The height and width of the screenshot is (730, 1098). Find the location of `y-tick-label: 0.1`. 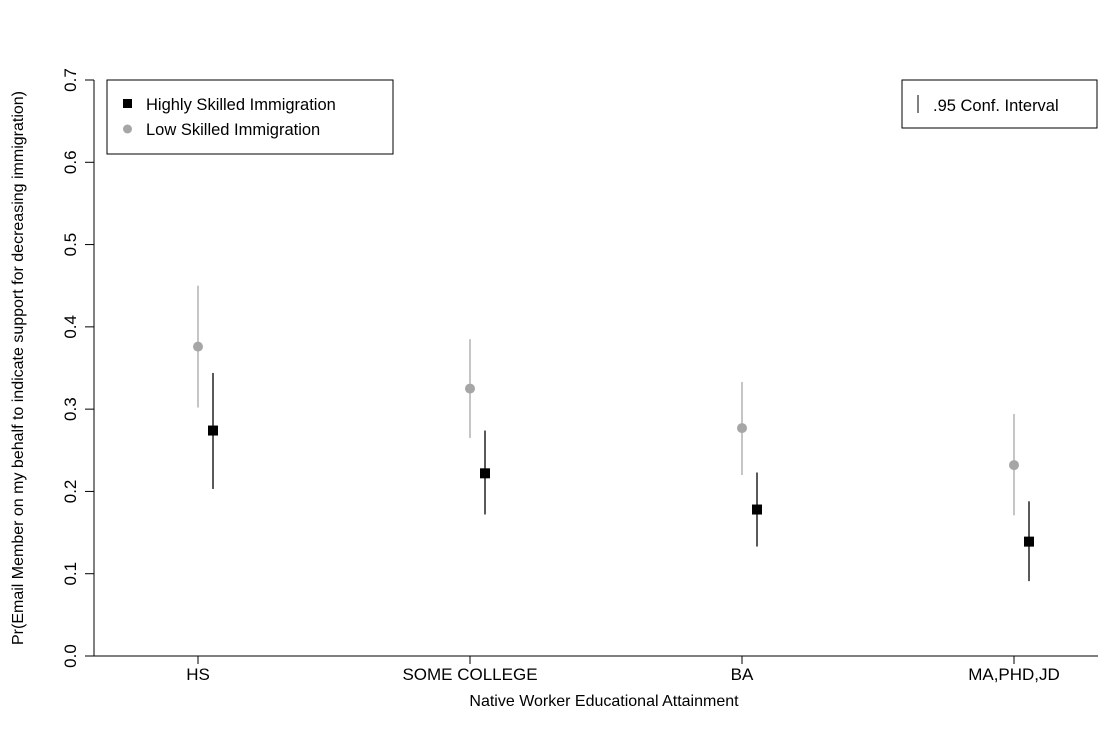

y-tick-label: 0.1 is located at coordinates (70, 574).